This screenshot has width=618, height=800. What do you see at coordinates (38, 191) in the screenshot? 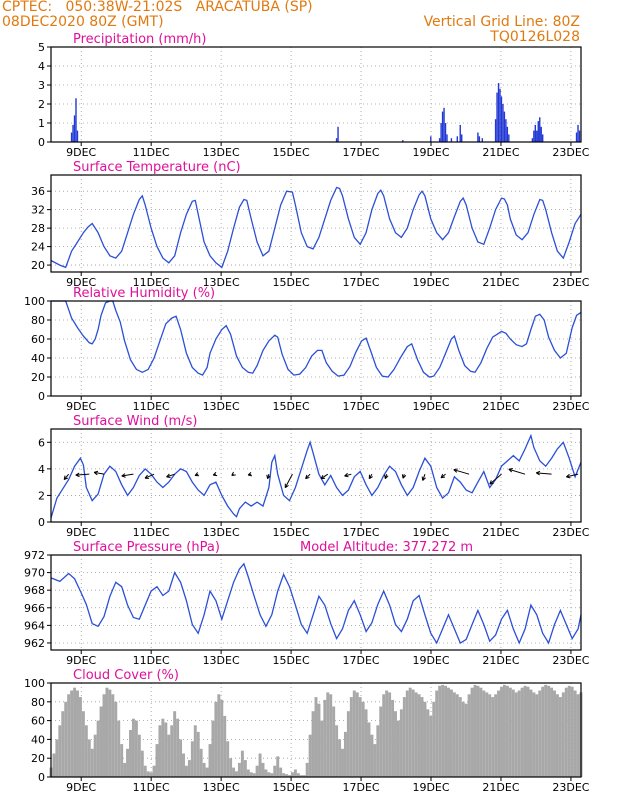
I see `y-tick-label: 36` at bounding box center [38, 191].